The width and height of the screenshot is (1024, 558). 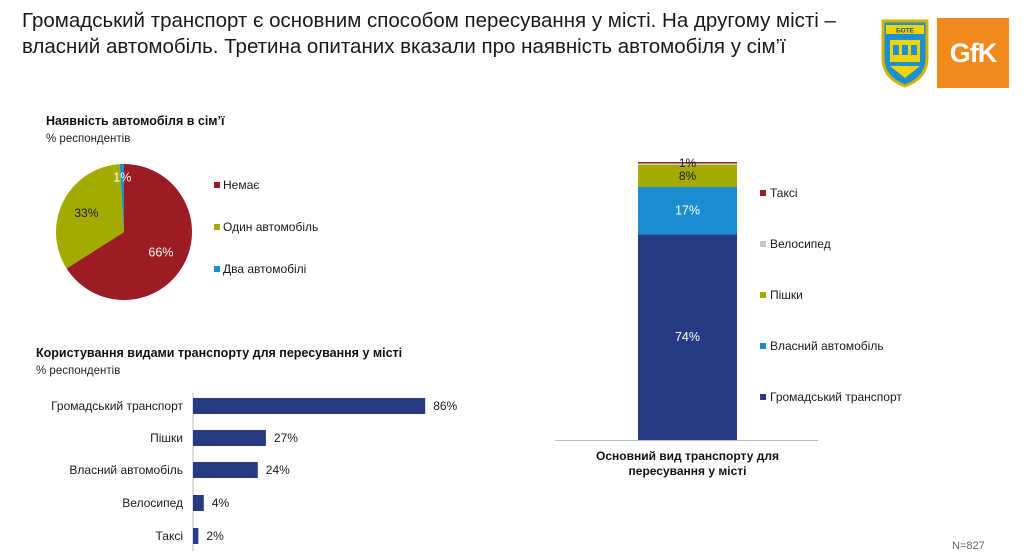 I want to click on stack-legend-entry: Громадський транспорт, so click(x=836, y=397).